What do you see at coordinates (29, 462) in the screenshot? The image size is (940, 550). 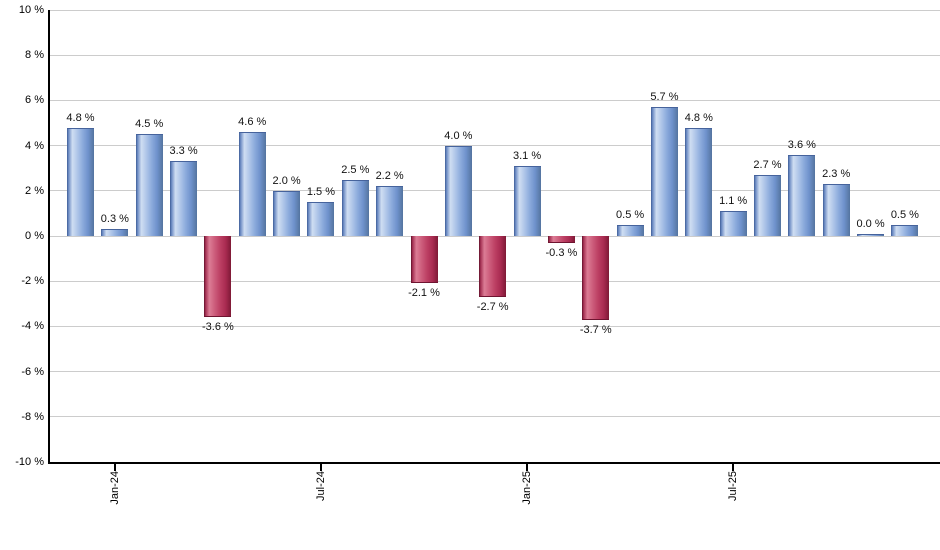 I see `y-tick-label: -10 %` at bounding box center [29, 462].